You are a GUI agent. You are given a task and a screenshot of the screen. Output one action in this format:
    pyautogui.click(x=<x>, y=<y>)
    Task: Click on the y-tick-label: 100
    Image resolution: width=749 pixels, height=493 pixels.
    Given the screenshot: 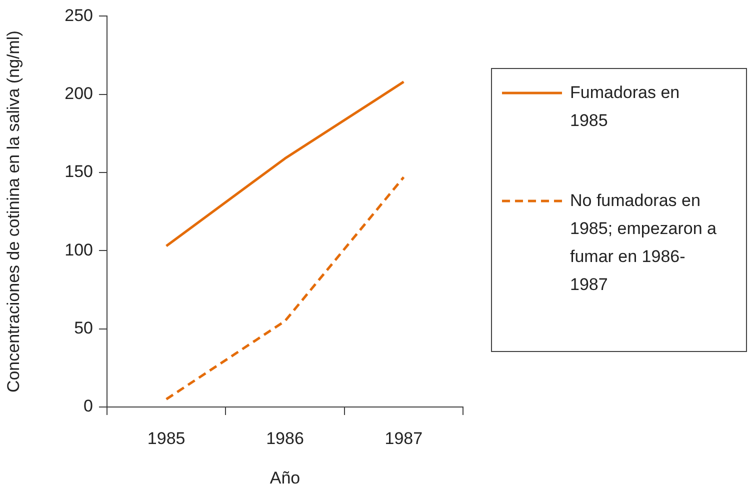 What is the action you would take?
    pyautogui.click(x=78, y=250)
    